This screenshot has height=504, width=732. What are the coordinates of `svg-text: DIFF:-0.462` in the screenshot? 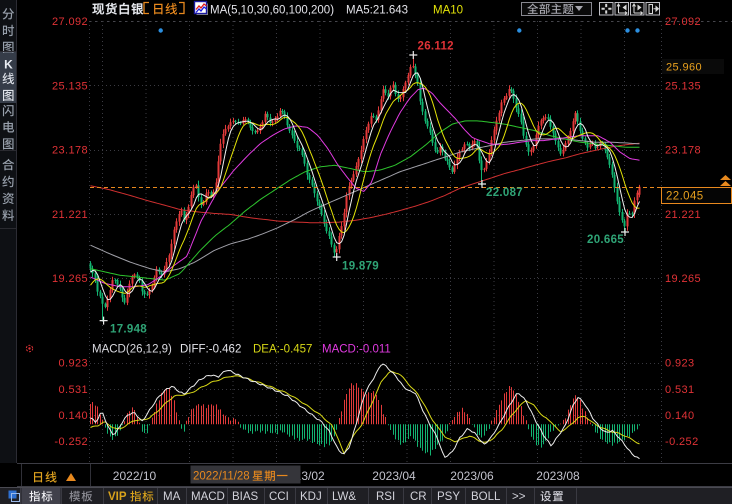 It's located at (210, 350).